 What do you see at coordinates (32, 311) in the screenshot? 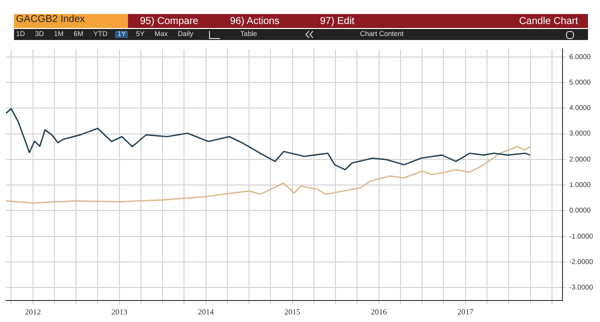
I see `x-tick-label: 2012` at bounding box center [32, 311].